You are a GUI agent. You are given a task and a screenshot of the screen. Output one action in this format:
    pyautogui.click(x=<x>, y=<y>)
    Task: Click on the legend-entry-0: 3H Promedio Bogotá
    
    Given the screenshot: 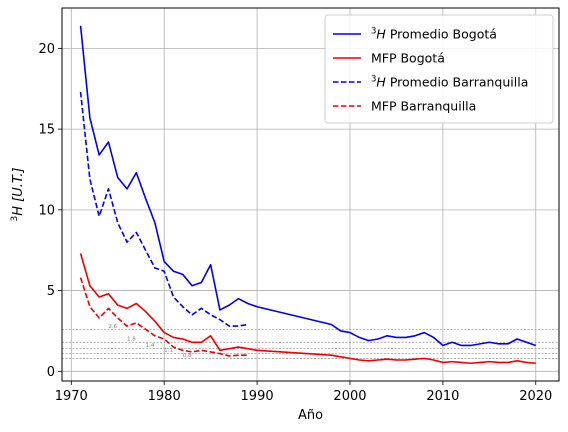 What is the action you would take?
    pyautogui.click(x=434, y=34)
    